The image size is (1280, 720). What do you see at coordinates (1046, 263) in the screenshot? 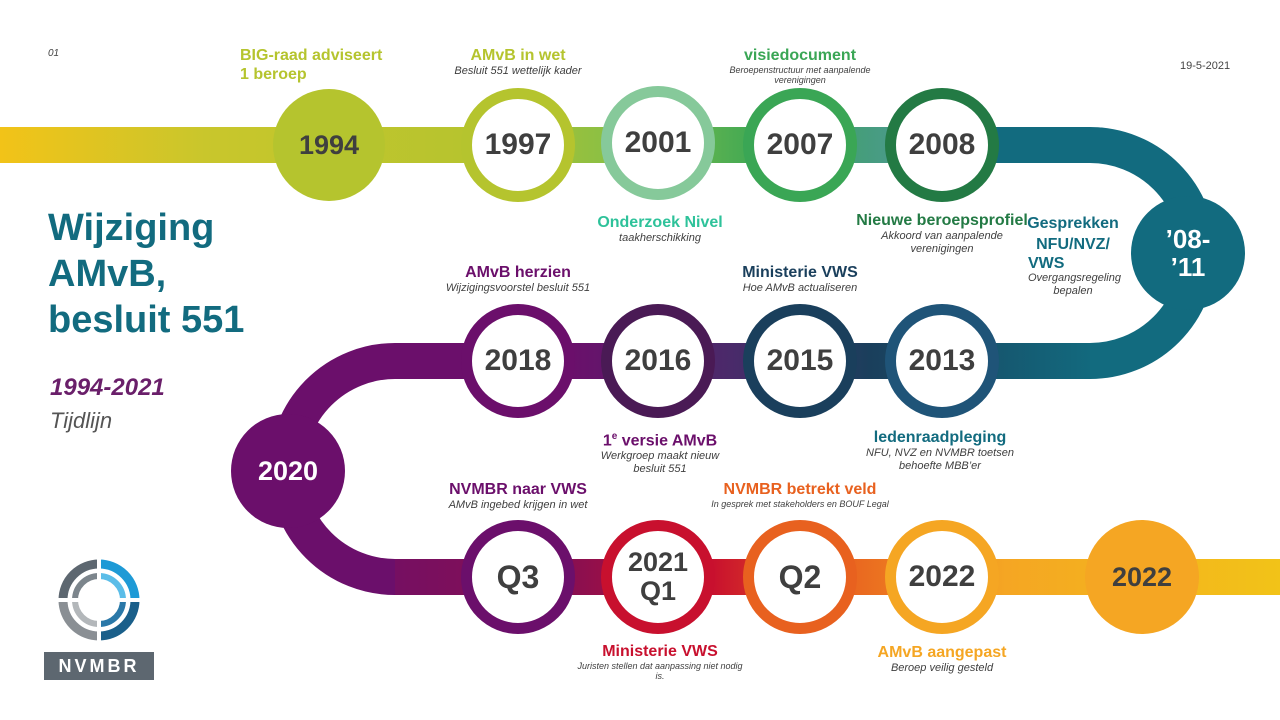
I see `label-0811-line-3: VWS` at bounding box center [1046, 263].